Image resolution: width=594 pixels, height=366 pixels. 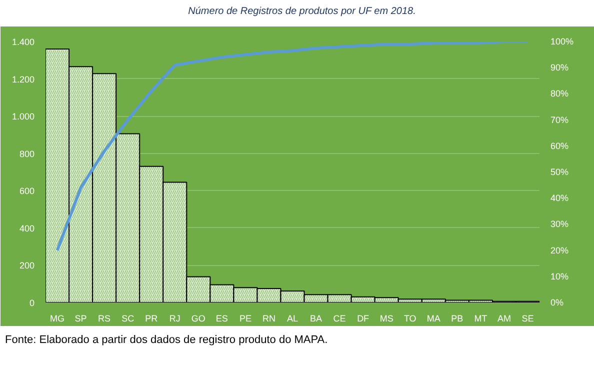 What do you see at coordinates (302, 12) in the screenshot?
I see `chart-title: Número de Registros de produtos por UF em 2018.` at bounding box center [302, 12].